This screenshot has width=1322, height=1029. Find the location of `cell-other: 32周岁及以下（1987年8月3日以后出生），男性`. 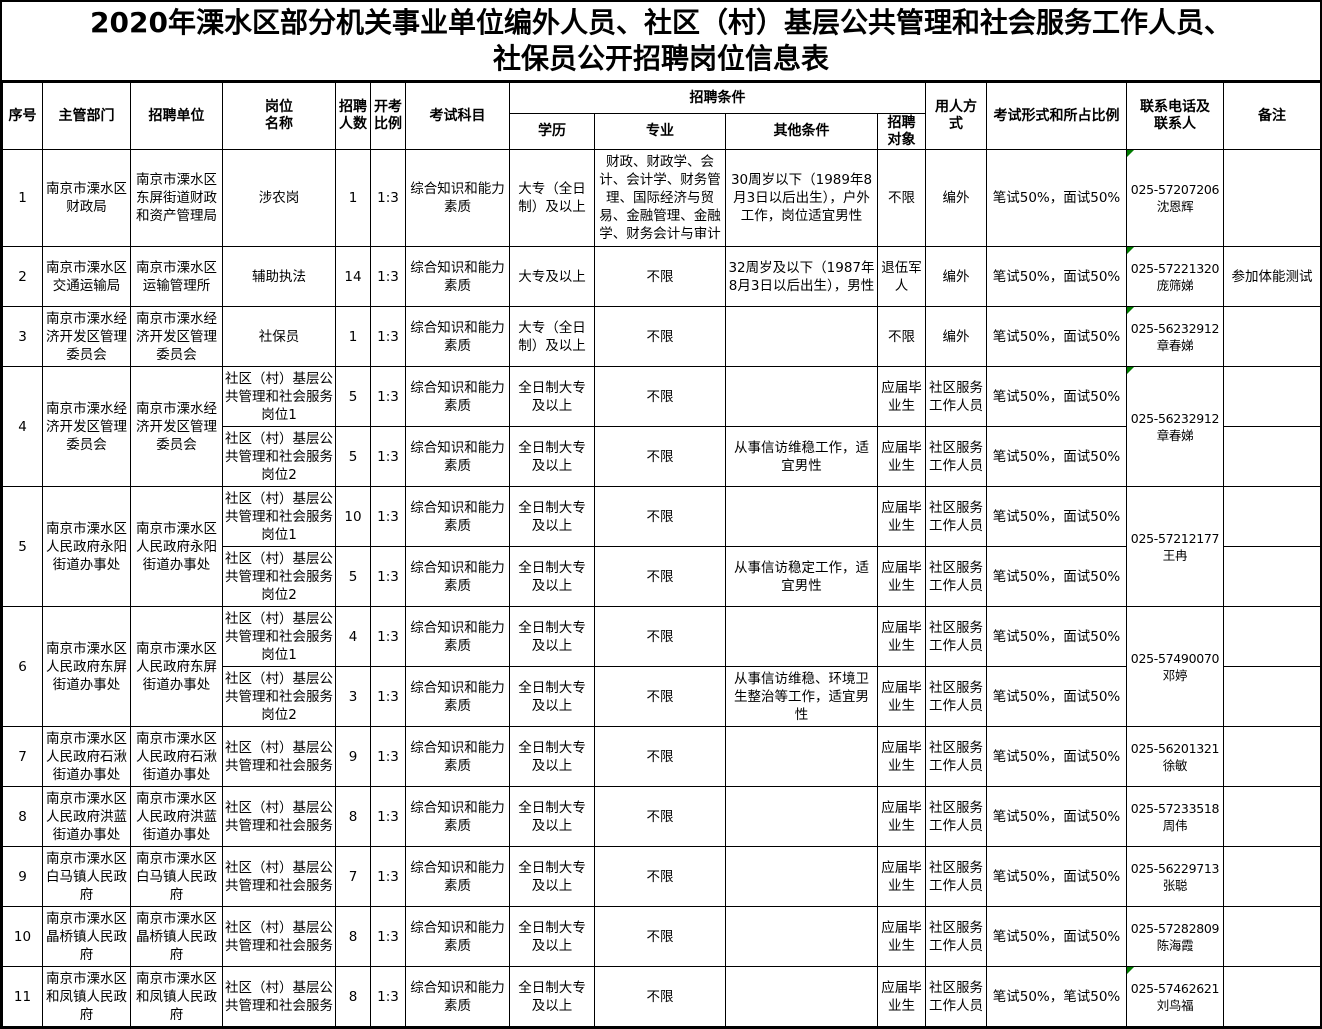

cell-other: 32周岁及以下（1987年8月3日以后出生），男性 is located at coordinates (801, 276).